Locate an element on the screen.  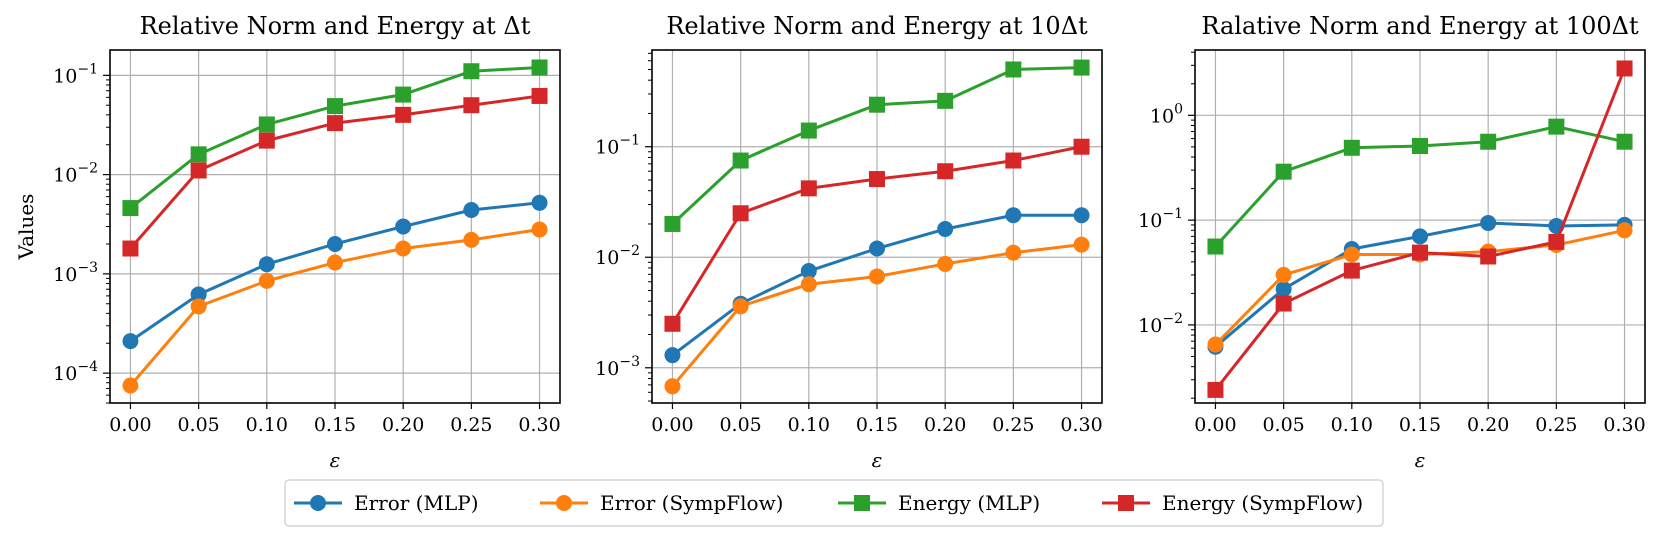
y-tick-label: 10⁻⁴ is located at coordinates (75, 372).